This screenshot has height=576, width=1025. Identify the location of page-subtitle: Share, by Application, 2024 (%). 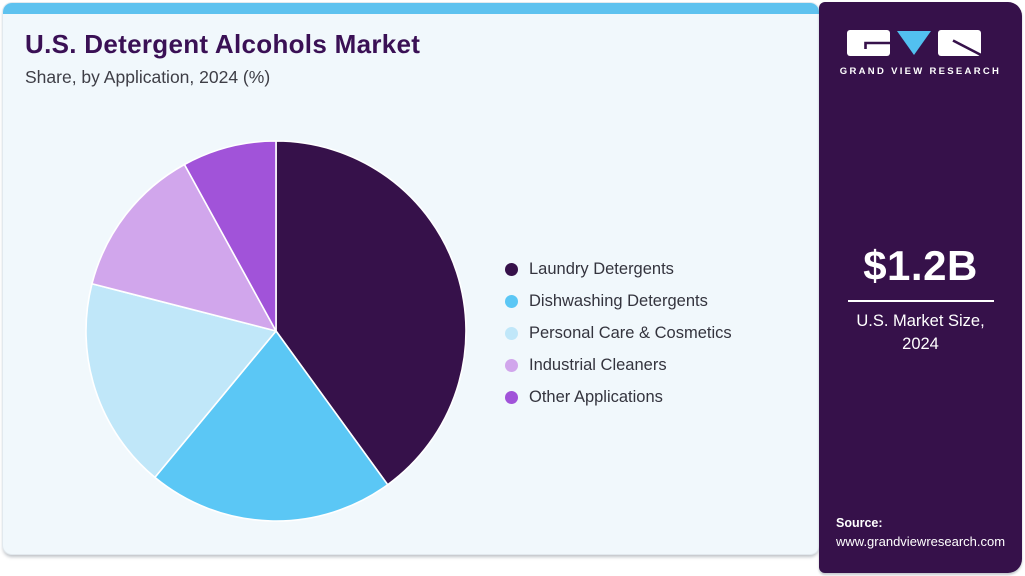
(148, 77).